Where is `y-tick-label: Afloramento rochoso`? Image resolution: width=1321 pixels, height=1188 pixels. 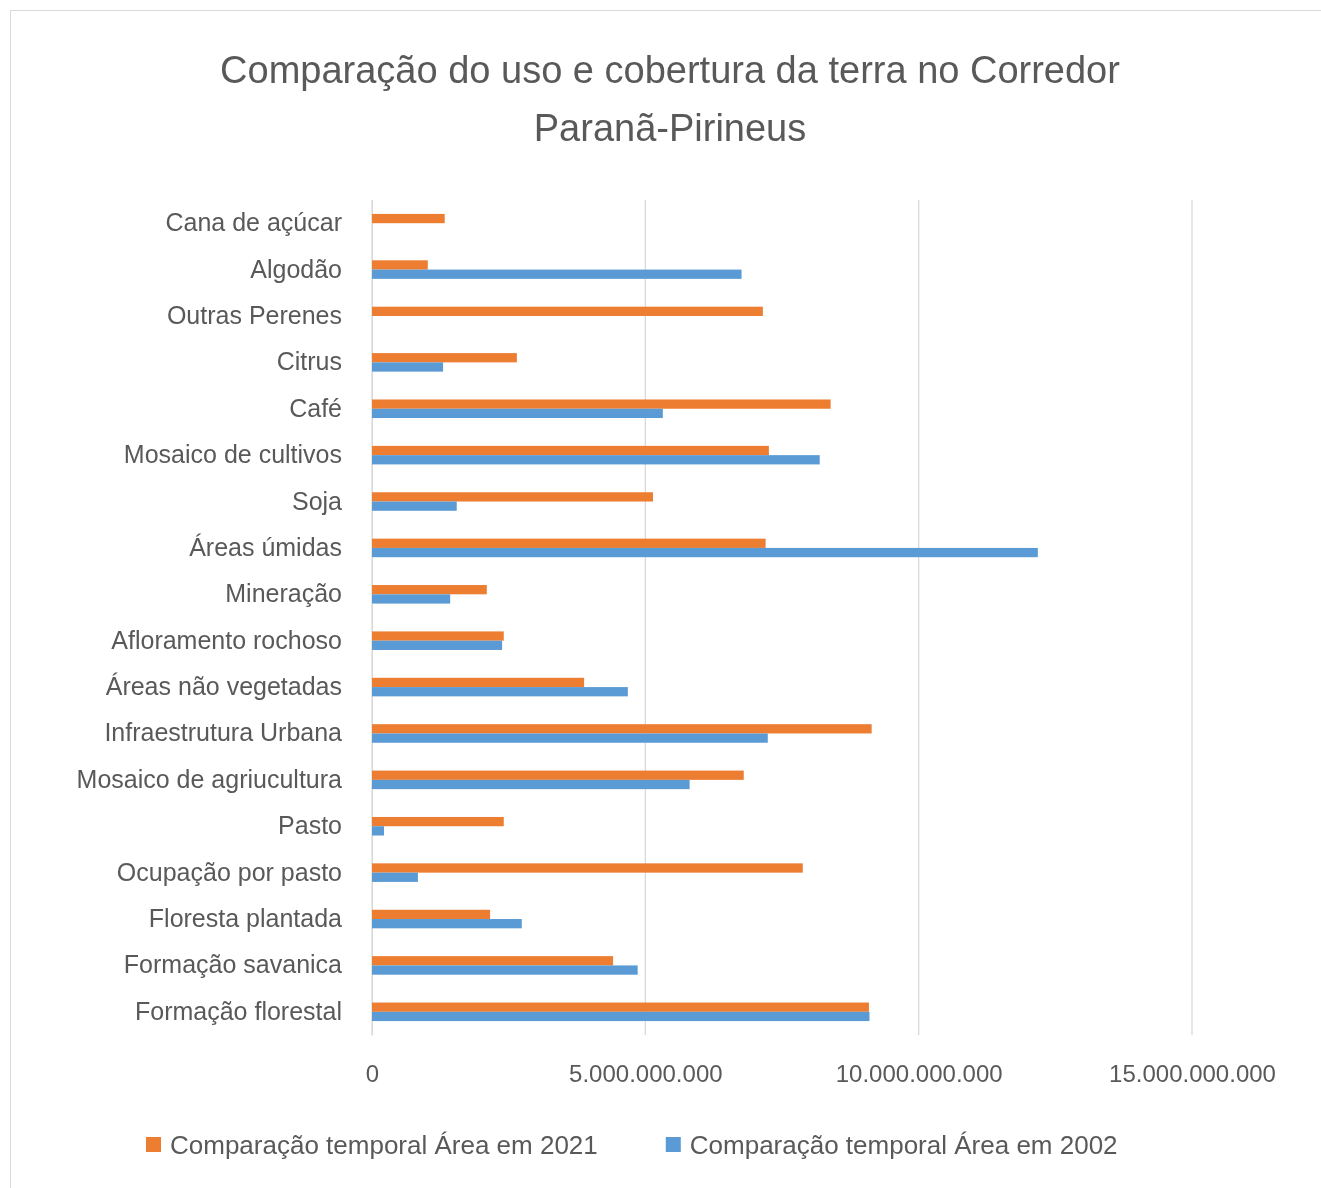
y-tick-label: Afloramento rochoso is located at coordinates (226, 639).